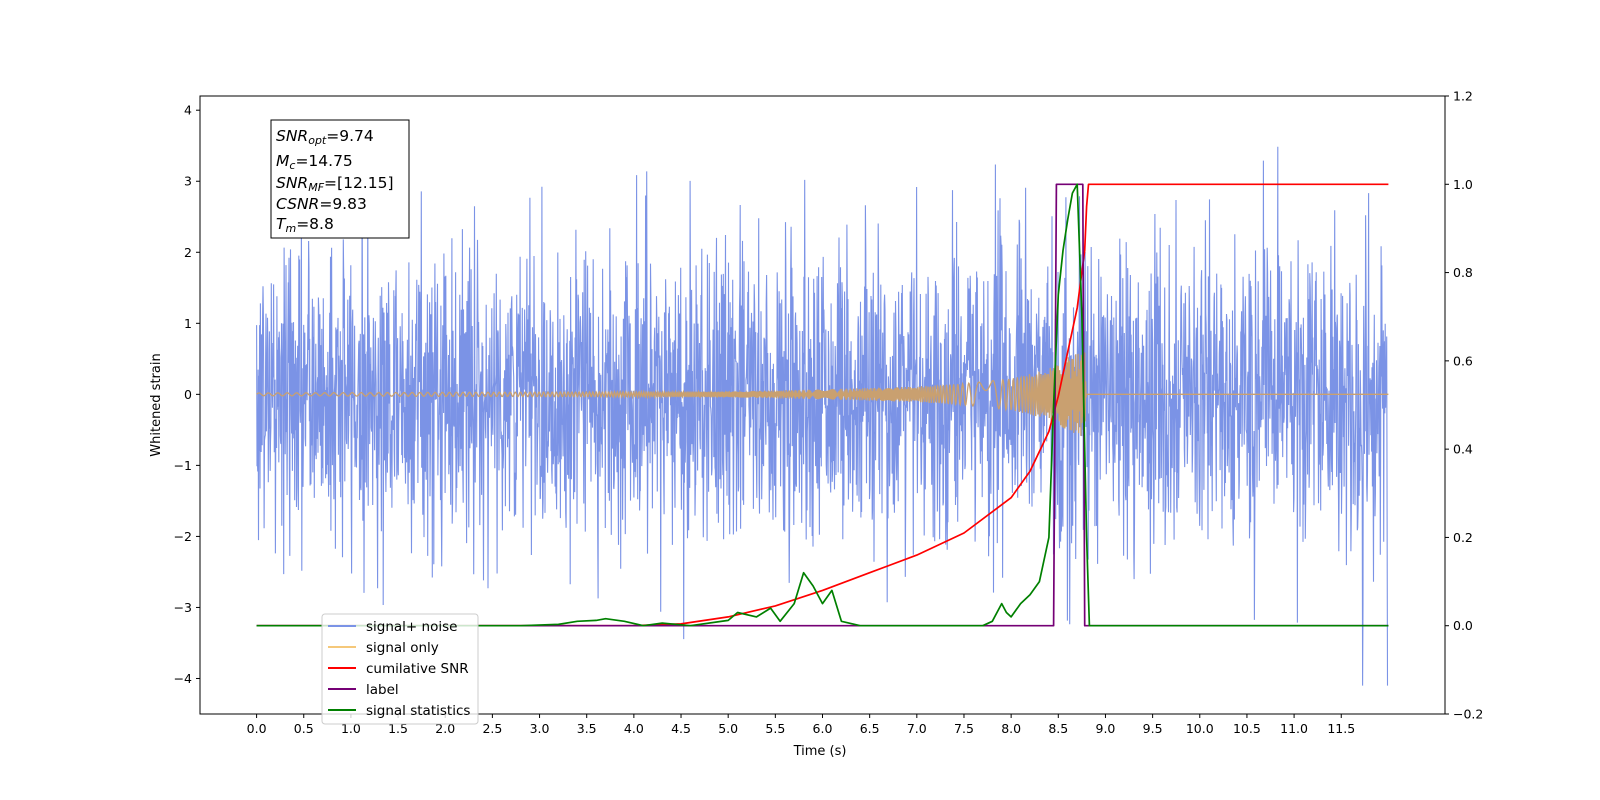 The width and height of the screenshot is (1600, 800). Describe the element at coordinates (823, 728) in the screenshot. I see `x-tick-label: 6.0` at that location.